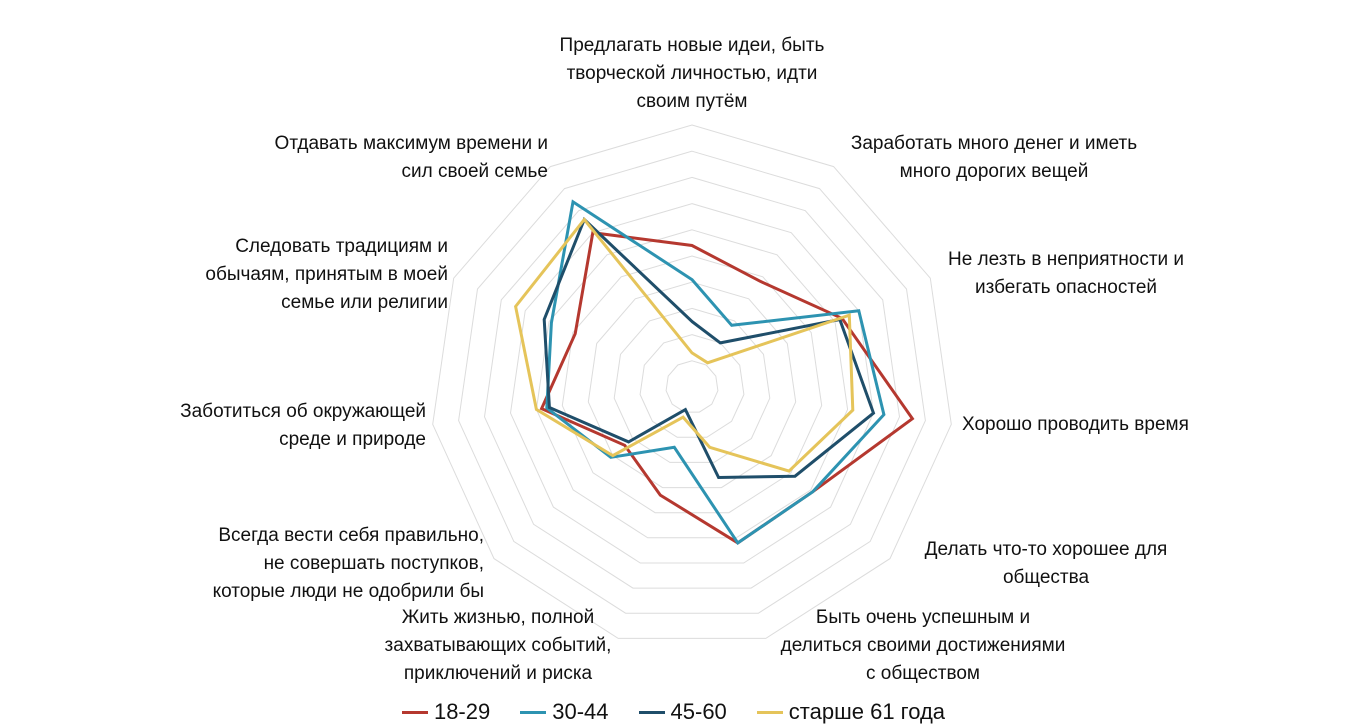 This screenshot has width=1347, height=727. Describe the element at coordinates (462, 711) in the screenshot. I see `legend-label: 18-29` at that location.